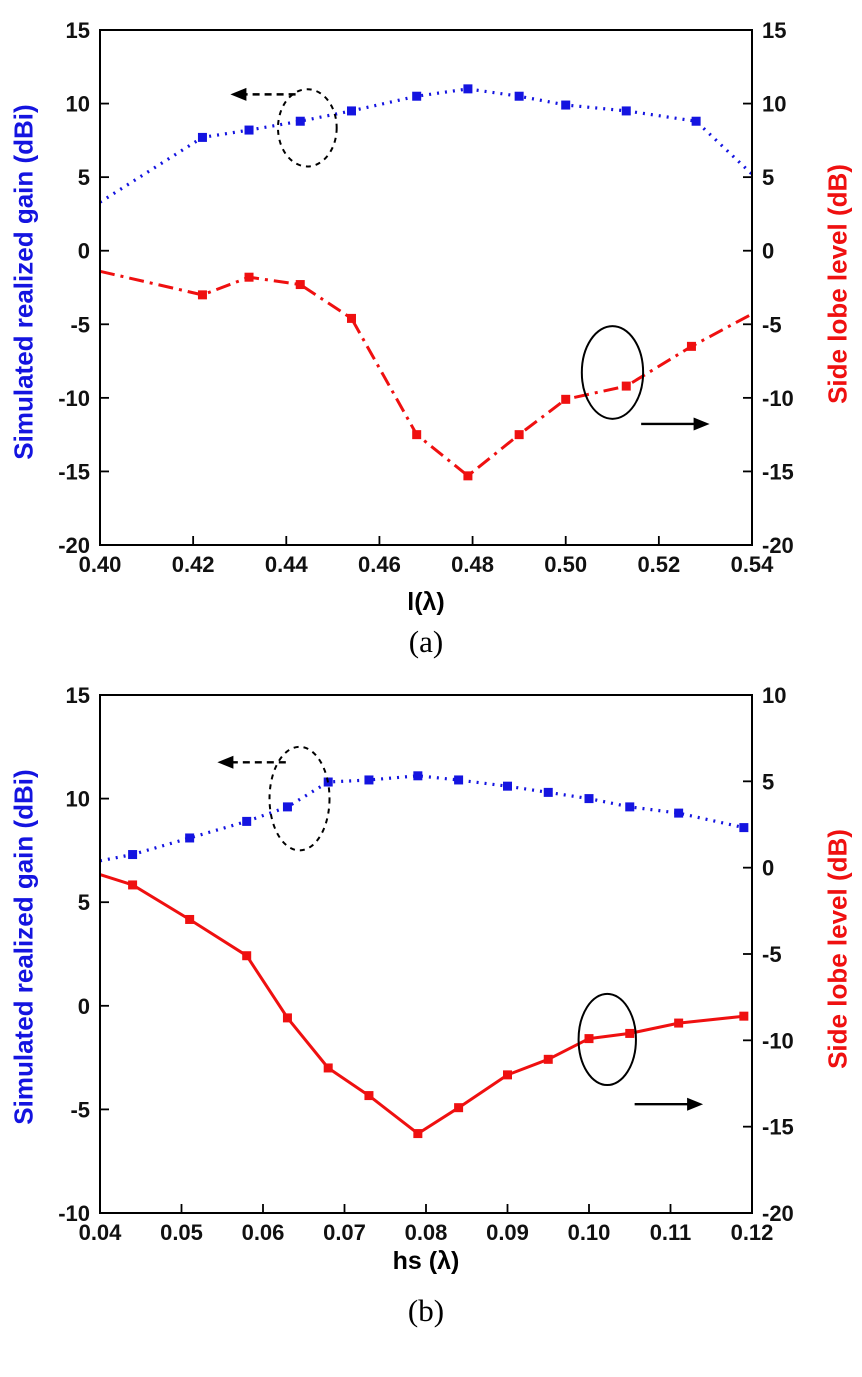 The image size is (862, 1377). Describe the element at coordinates (778, 471) in the screenshot. I see `right-tick-label: -15` at that location.